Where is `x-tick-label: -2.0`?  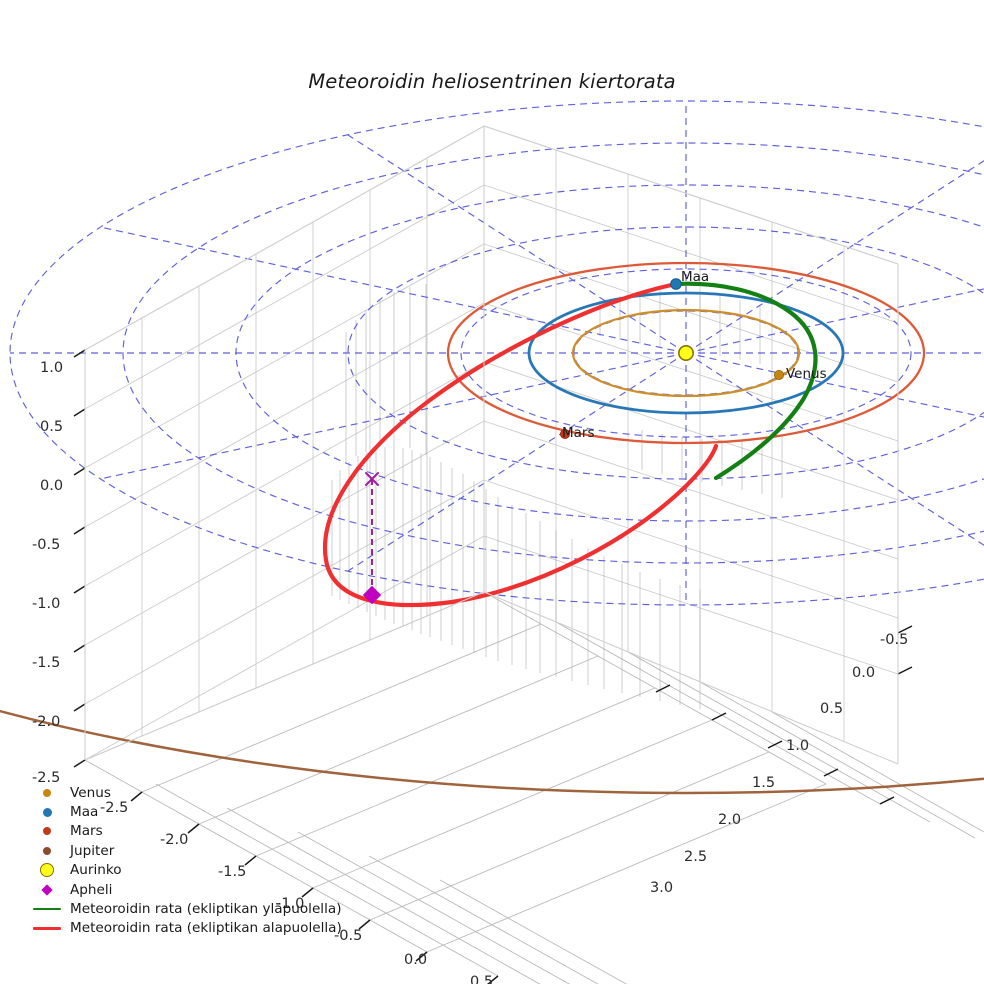 x-tick-label: -2.0 is located at coordinates (46, 722).